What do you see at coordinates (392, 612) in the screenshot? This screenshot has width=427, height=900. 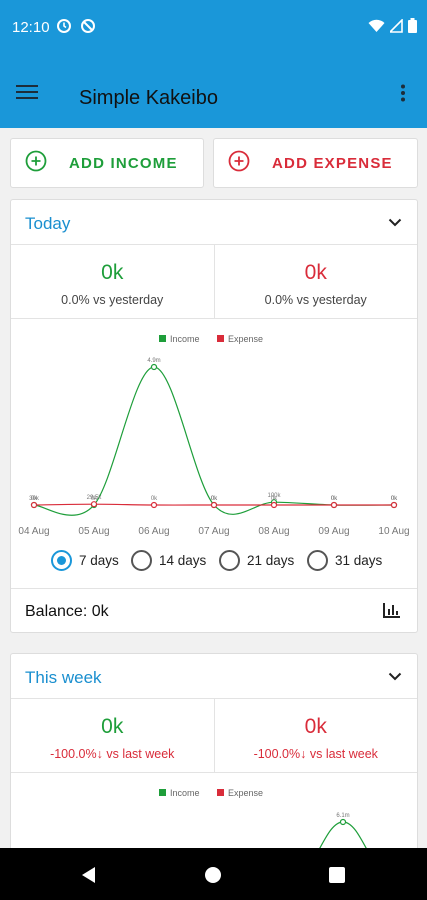 I see `bar-chart-icon` at bounding box center [392, 612].